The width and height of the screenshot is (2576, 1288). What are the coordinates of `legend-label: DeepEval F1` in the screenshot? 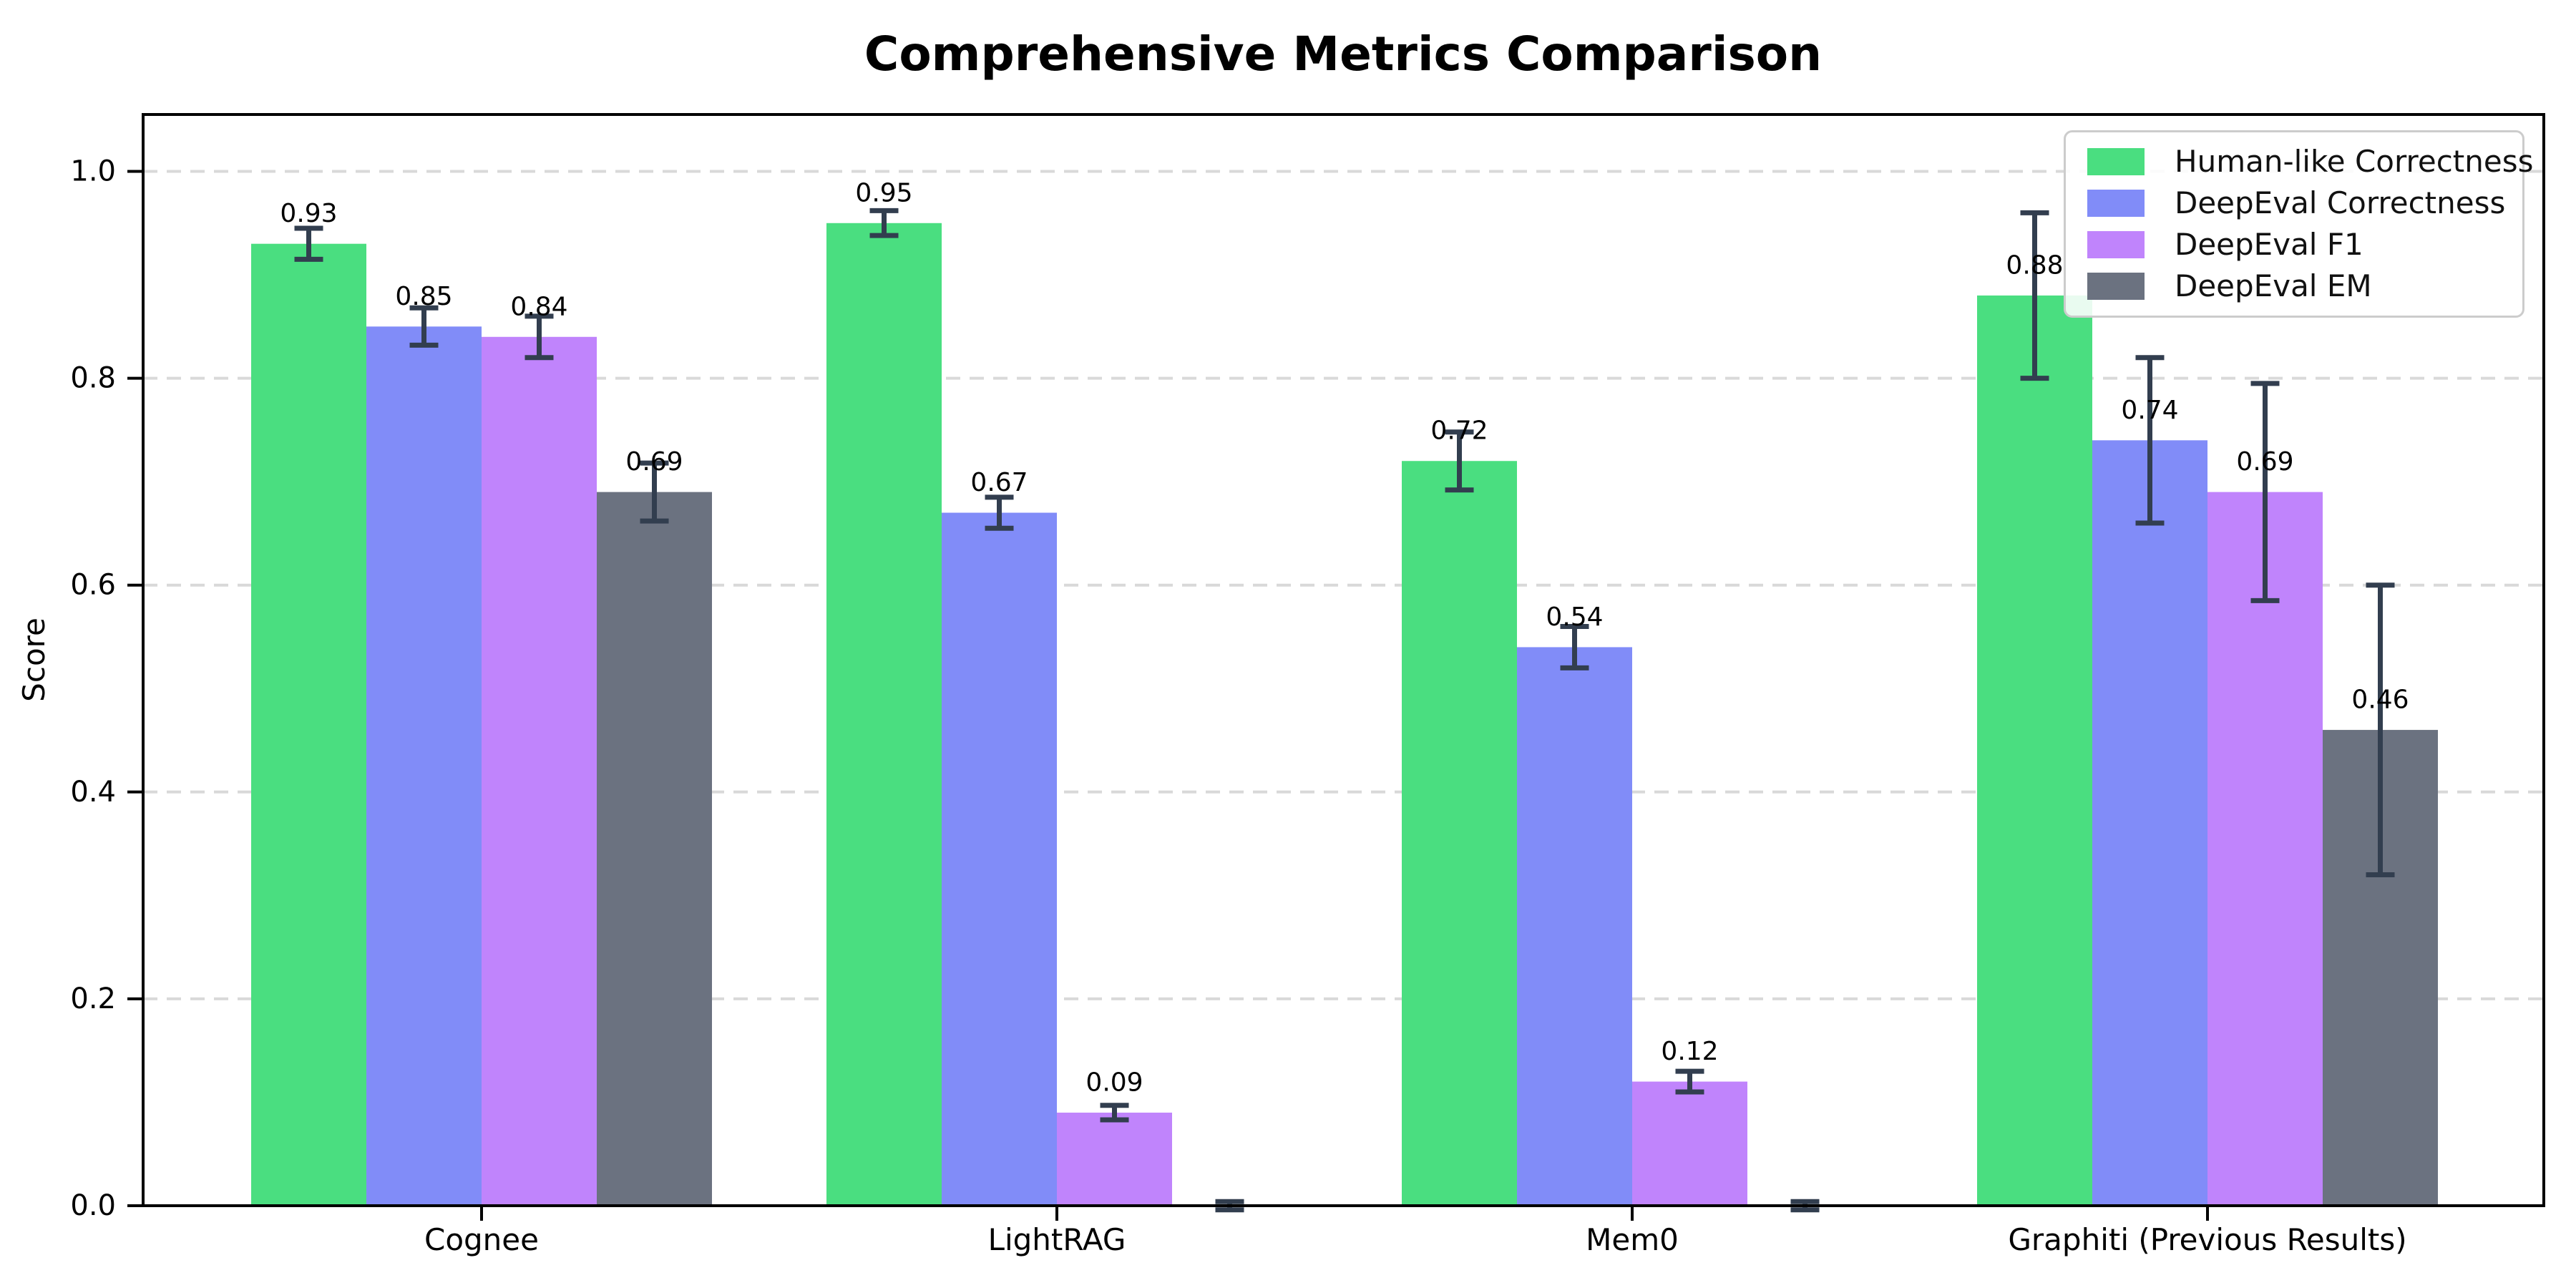 It's located at (2269, 244).